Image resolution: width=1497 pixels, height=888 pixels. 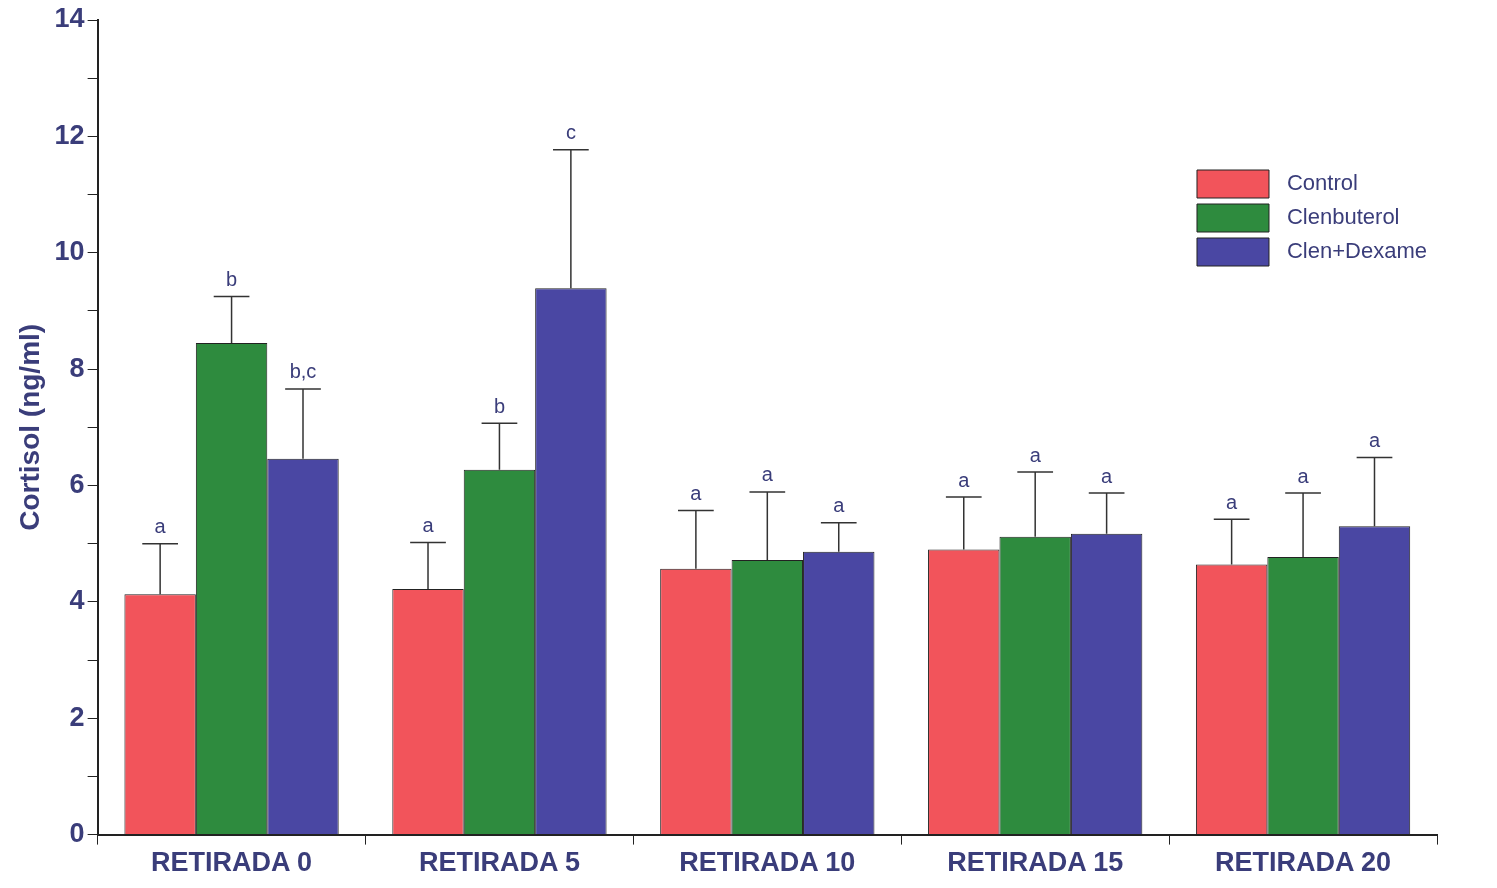 I want to click on y-tick-label: 10, so click(x=69, y=251).